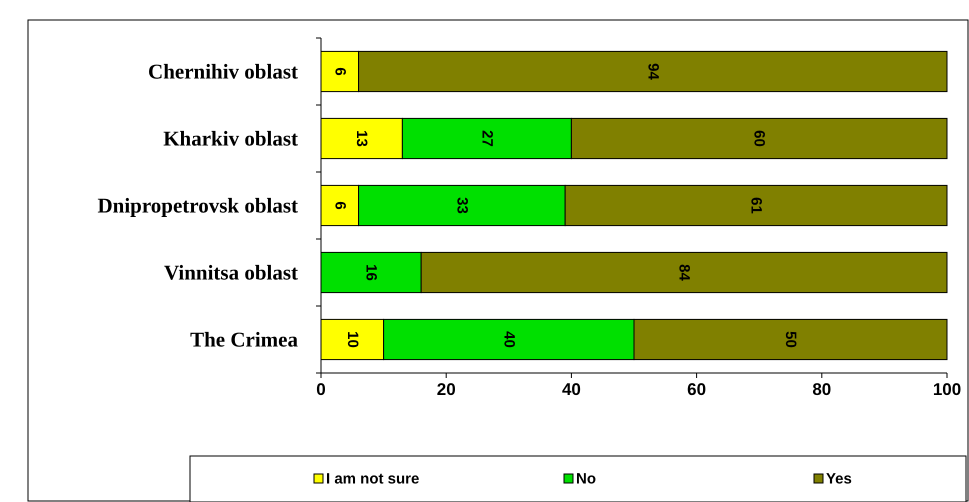 Image resolution: width=969 pixels, height=502 pixels. Describe the element at coordinates (223, 72) in the screenshot. I see `y-tick-label: Chernihiv oblast` at that location.